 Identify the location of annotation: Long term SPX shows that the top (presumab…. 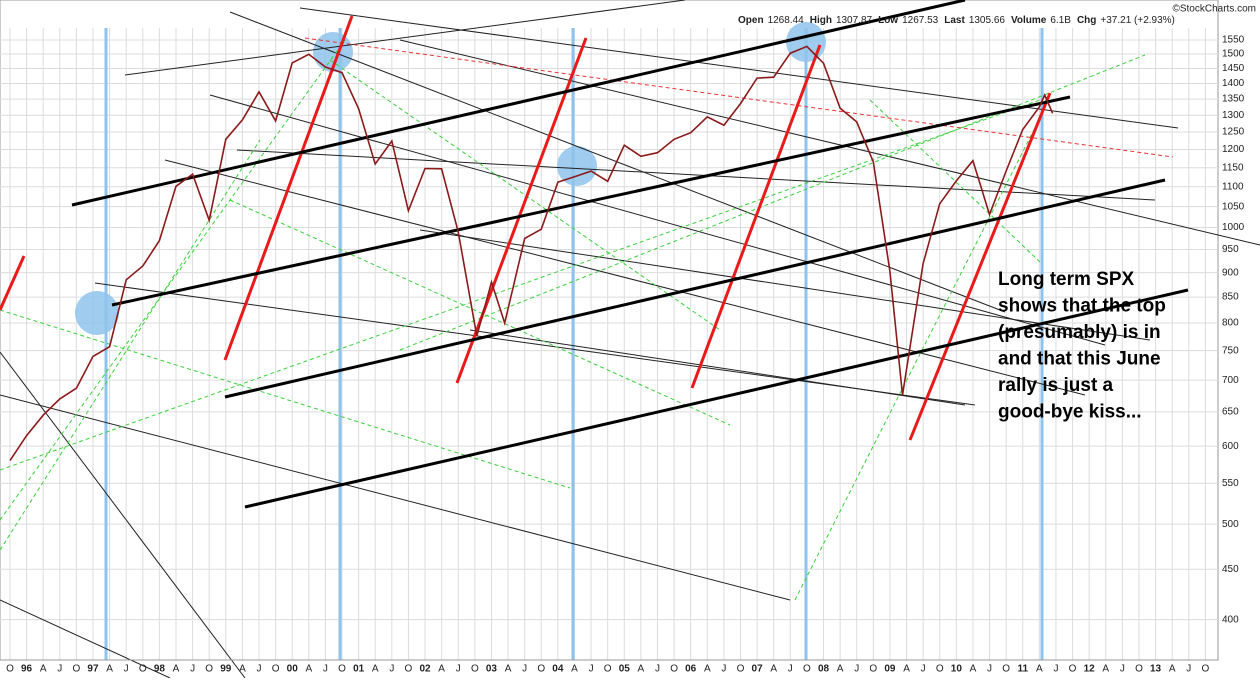
(1082, 346).